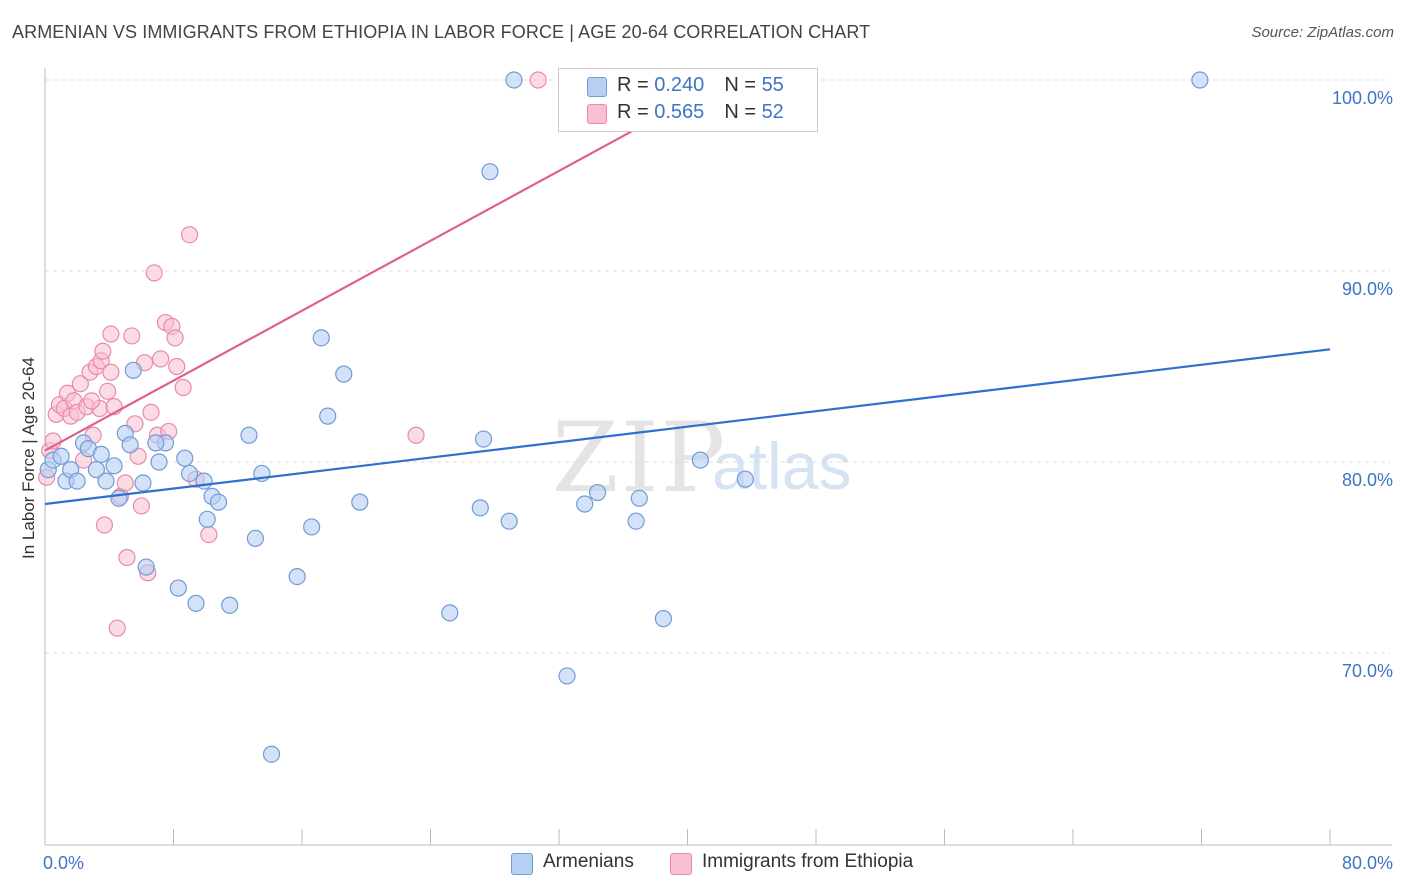  What do you see at coordinates (782, 466) in the screenshot?
I see `watermark-atlas: atlas` at bounding box center [782, 466].